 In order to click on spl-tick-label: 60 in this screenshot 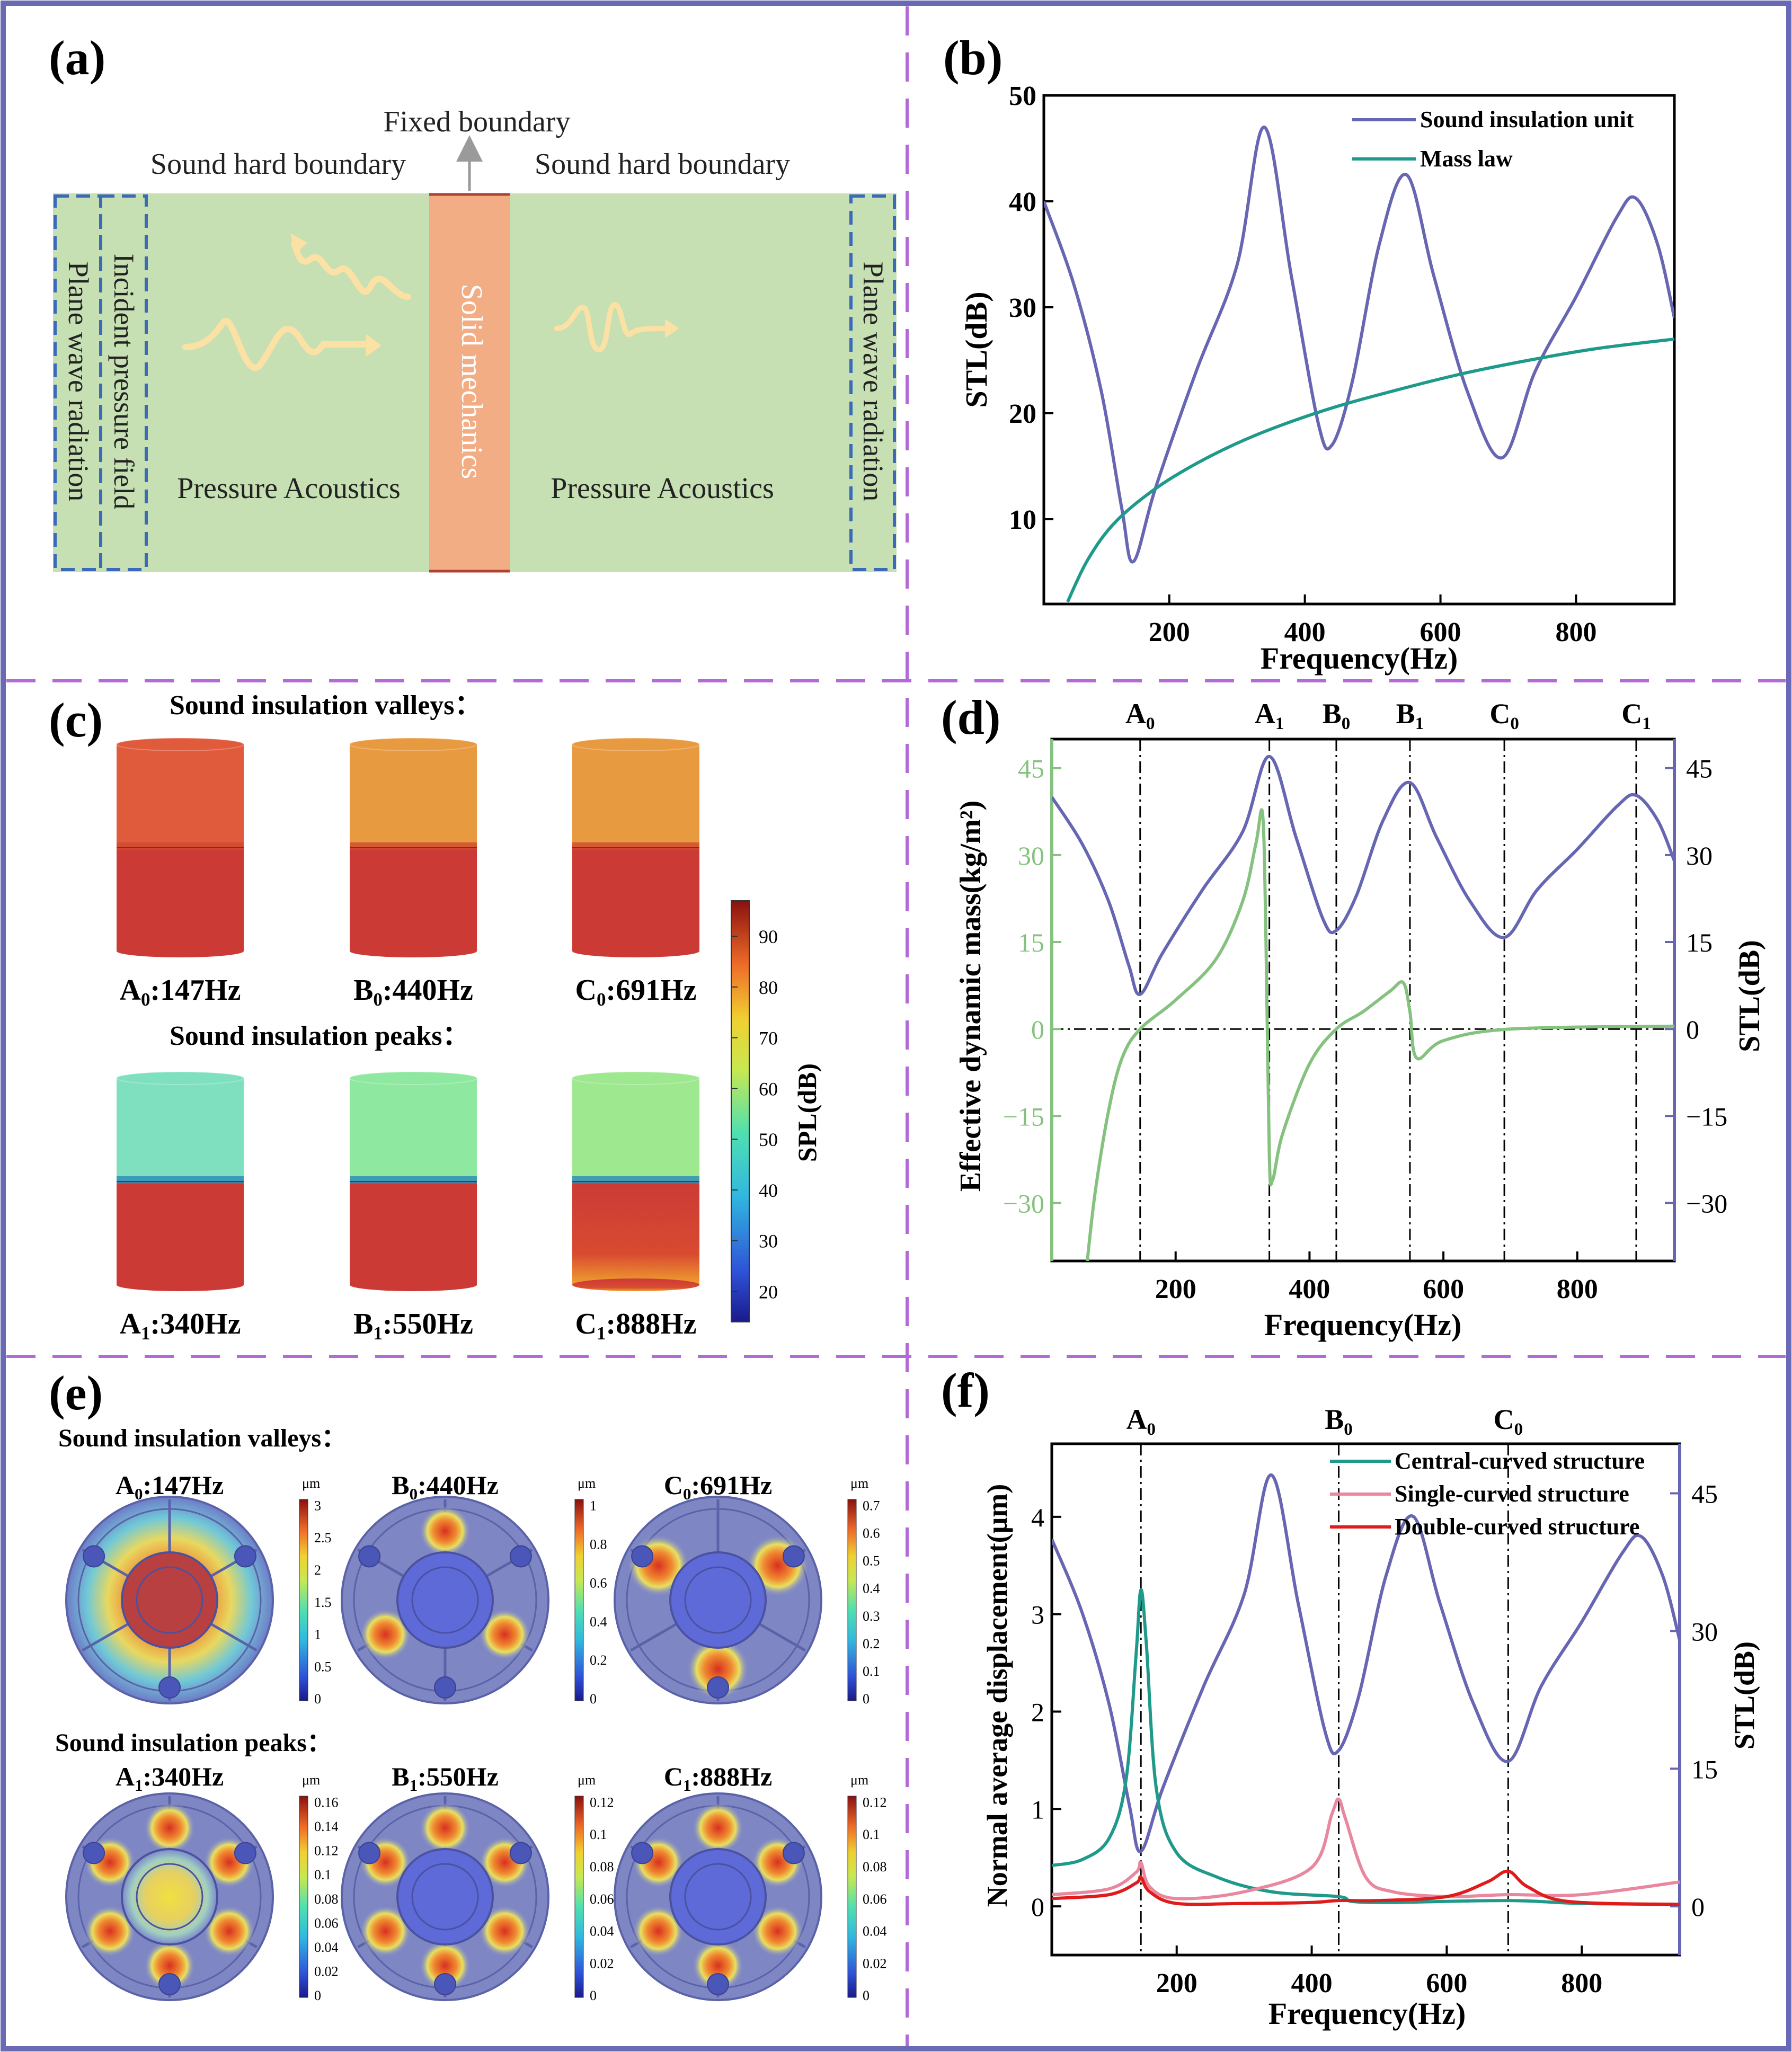, I will do `click(769, 1089)`.